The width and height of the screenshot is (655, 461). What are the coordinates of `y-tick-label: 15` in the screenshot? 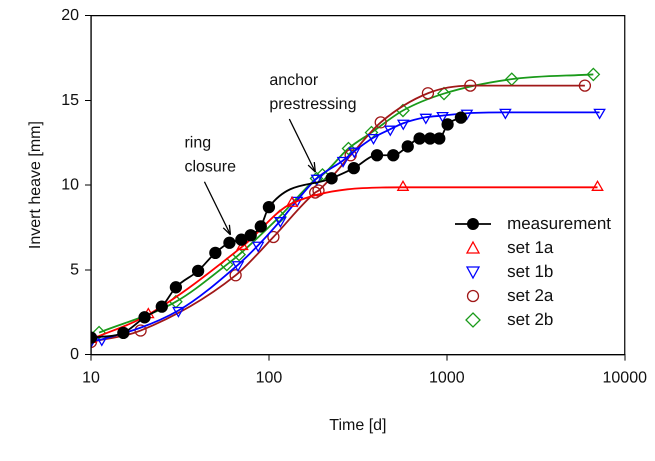 It's located at (70, 100).